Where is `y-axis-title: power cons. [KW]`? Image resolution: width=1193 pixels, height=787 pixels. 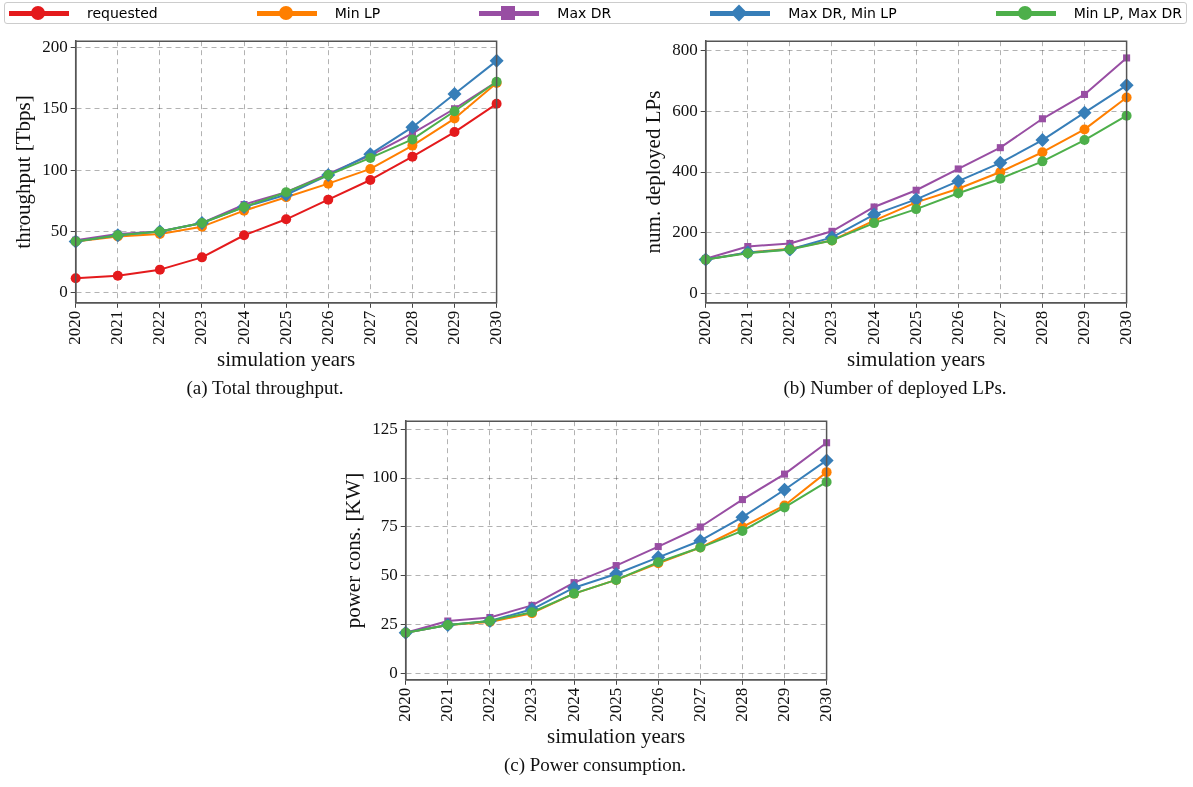 y-axis-title: power cons. [KW] is located at coordinates (353, 550).